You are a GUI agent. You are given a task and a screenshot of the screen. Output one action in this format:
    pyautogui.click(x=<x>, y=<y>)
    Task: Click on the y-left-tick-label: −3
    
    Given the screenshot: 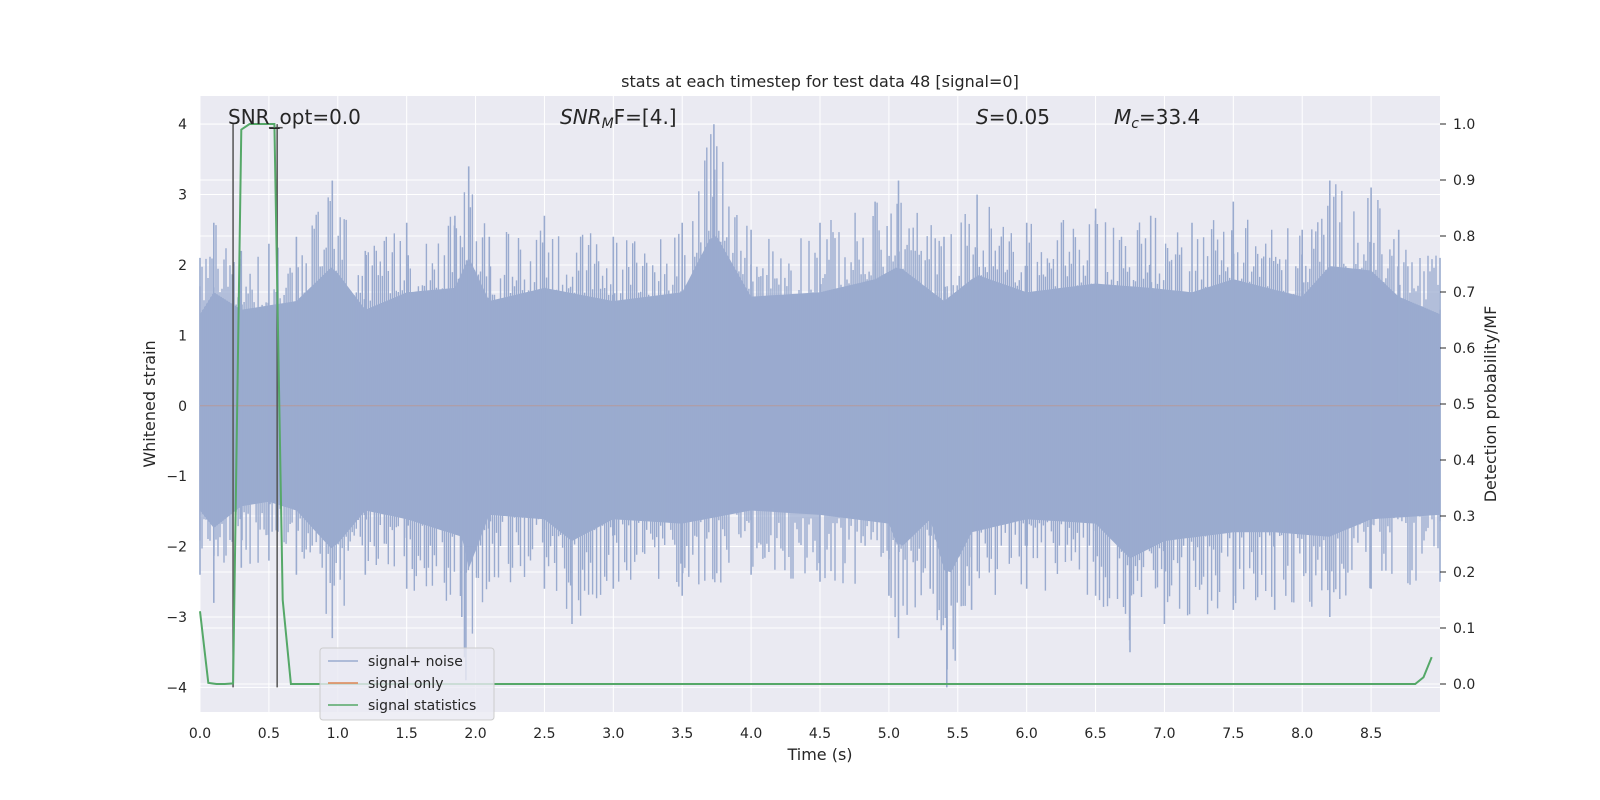 What is the action you would take?
    pyautogui.click(x=176, y=618)
    